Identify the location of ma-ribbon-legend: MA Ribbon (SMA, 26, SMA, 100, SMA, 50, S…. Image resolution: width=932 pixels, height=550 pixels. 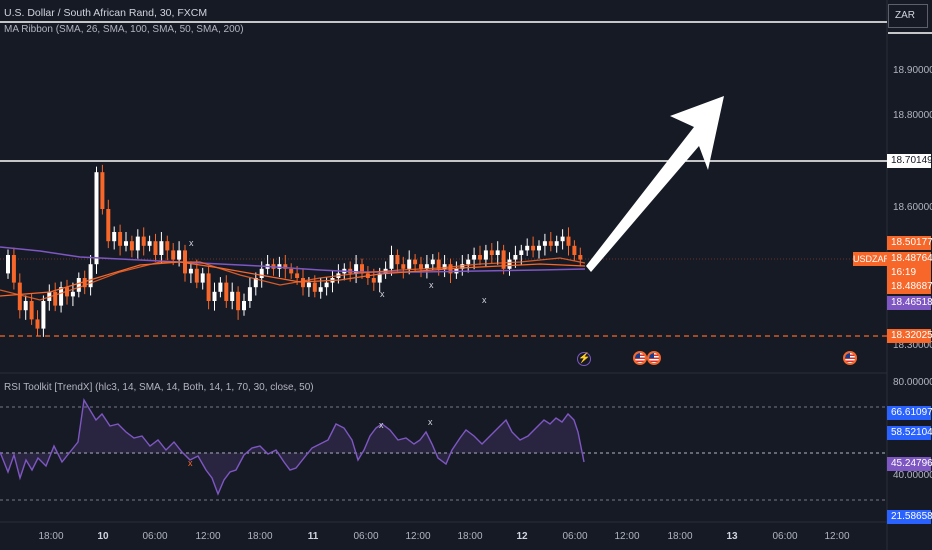
(124, 29).